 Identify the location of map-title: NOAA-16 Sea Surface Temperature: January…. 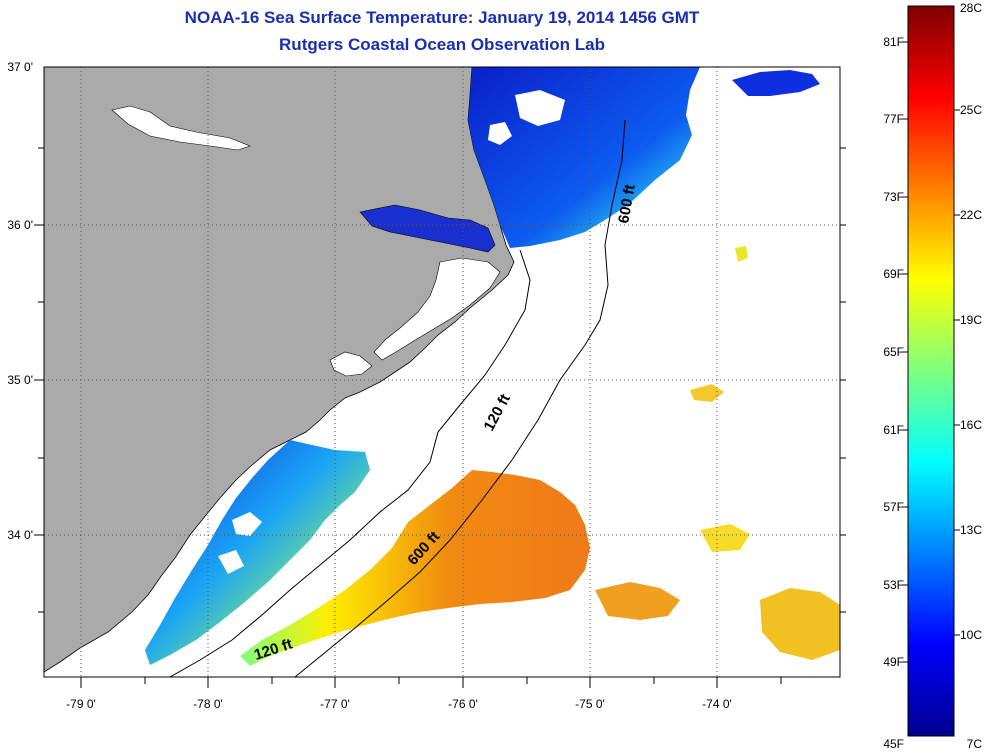
(442, 17).